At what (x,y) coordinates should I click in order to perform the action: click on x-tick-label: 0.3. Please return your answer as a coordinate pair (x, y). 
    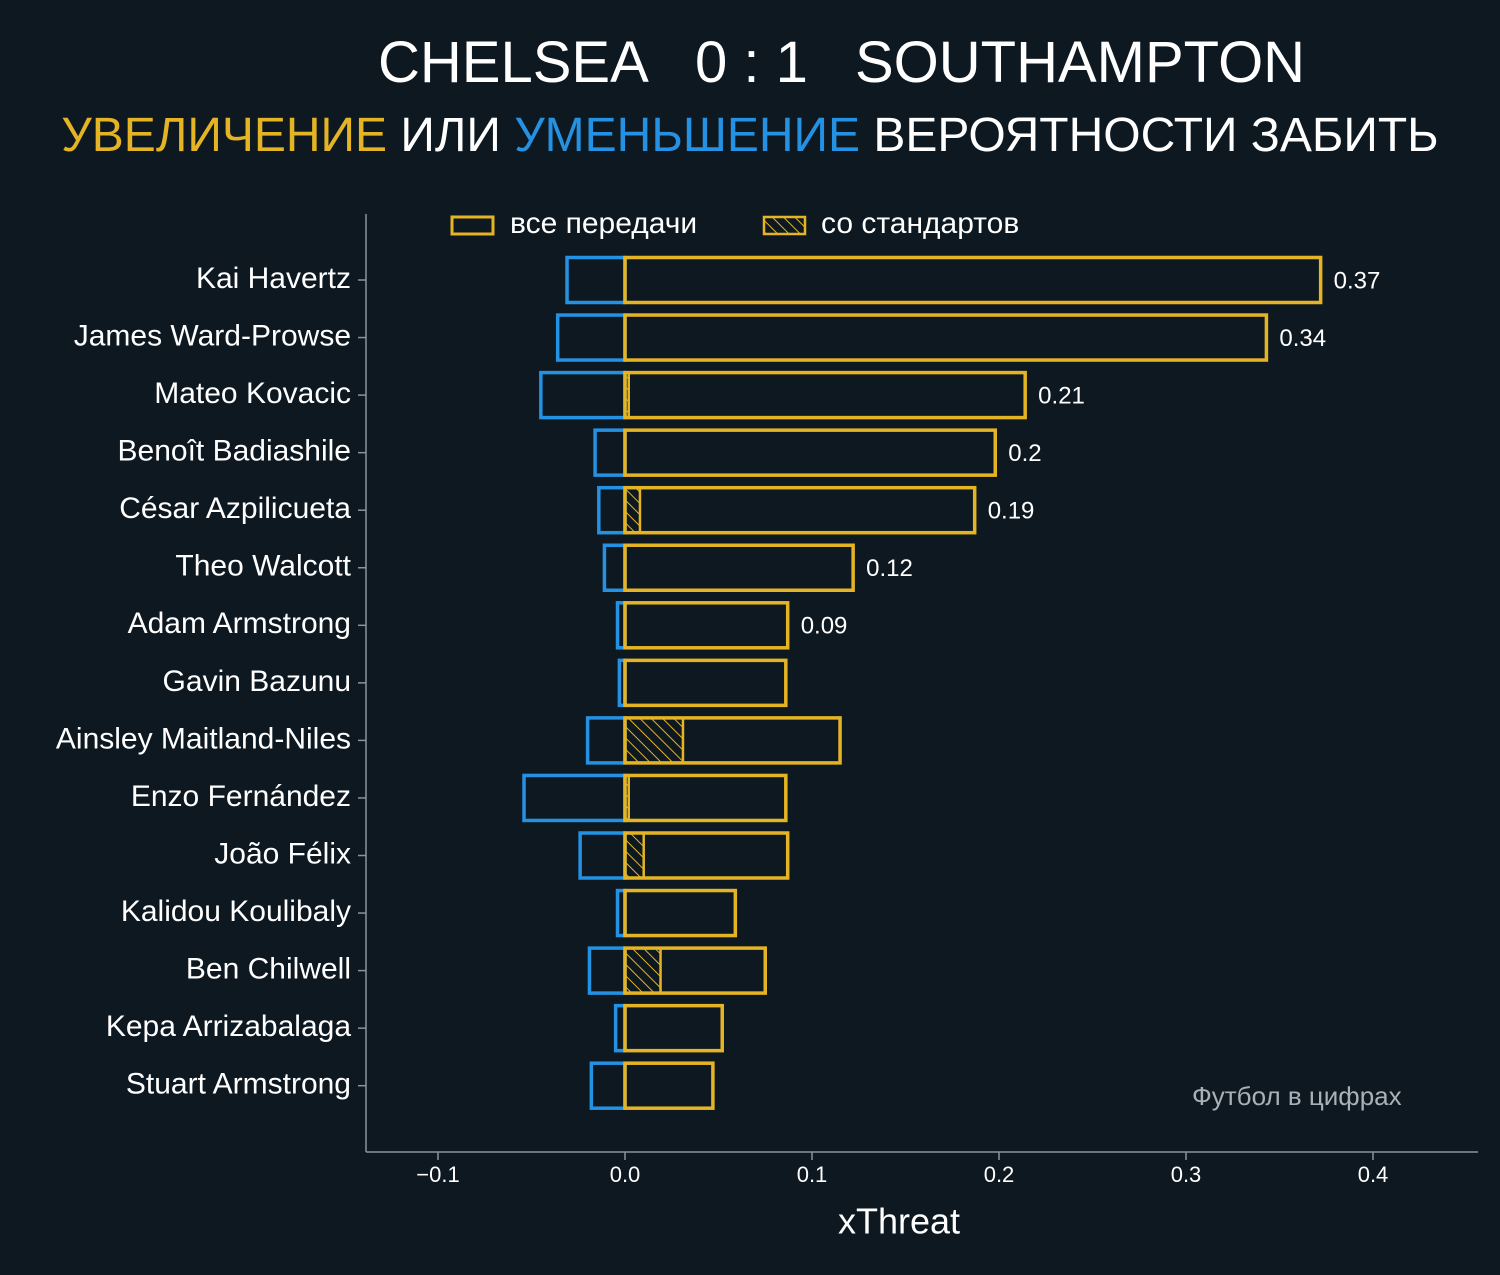
    Looking at the image, I should click on (1186, 1174).